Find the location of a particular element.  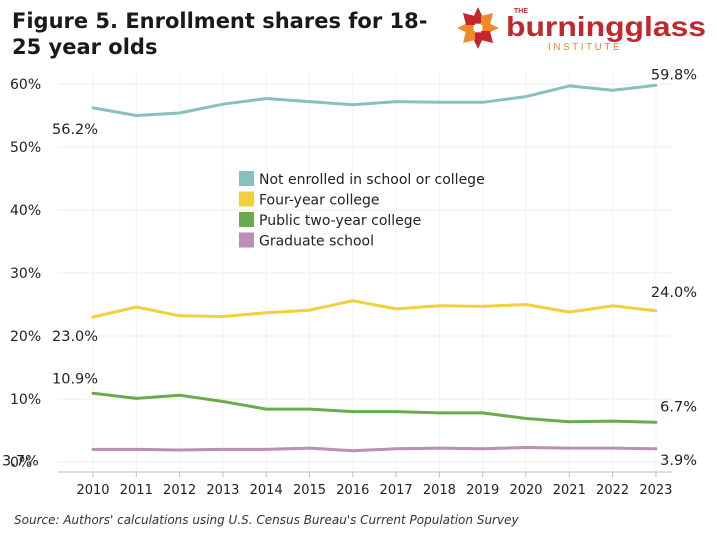

y-tick-label: 50% is located at coordinates (25, 148).